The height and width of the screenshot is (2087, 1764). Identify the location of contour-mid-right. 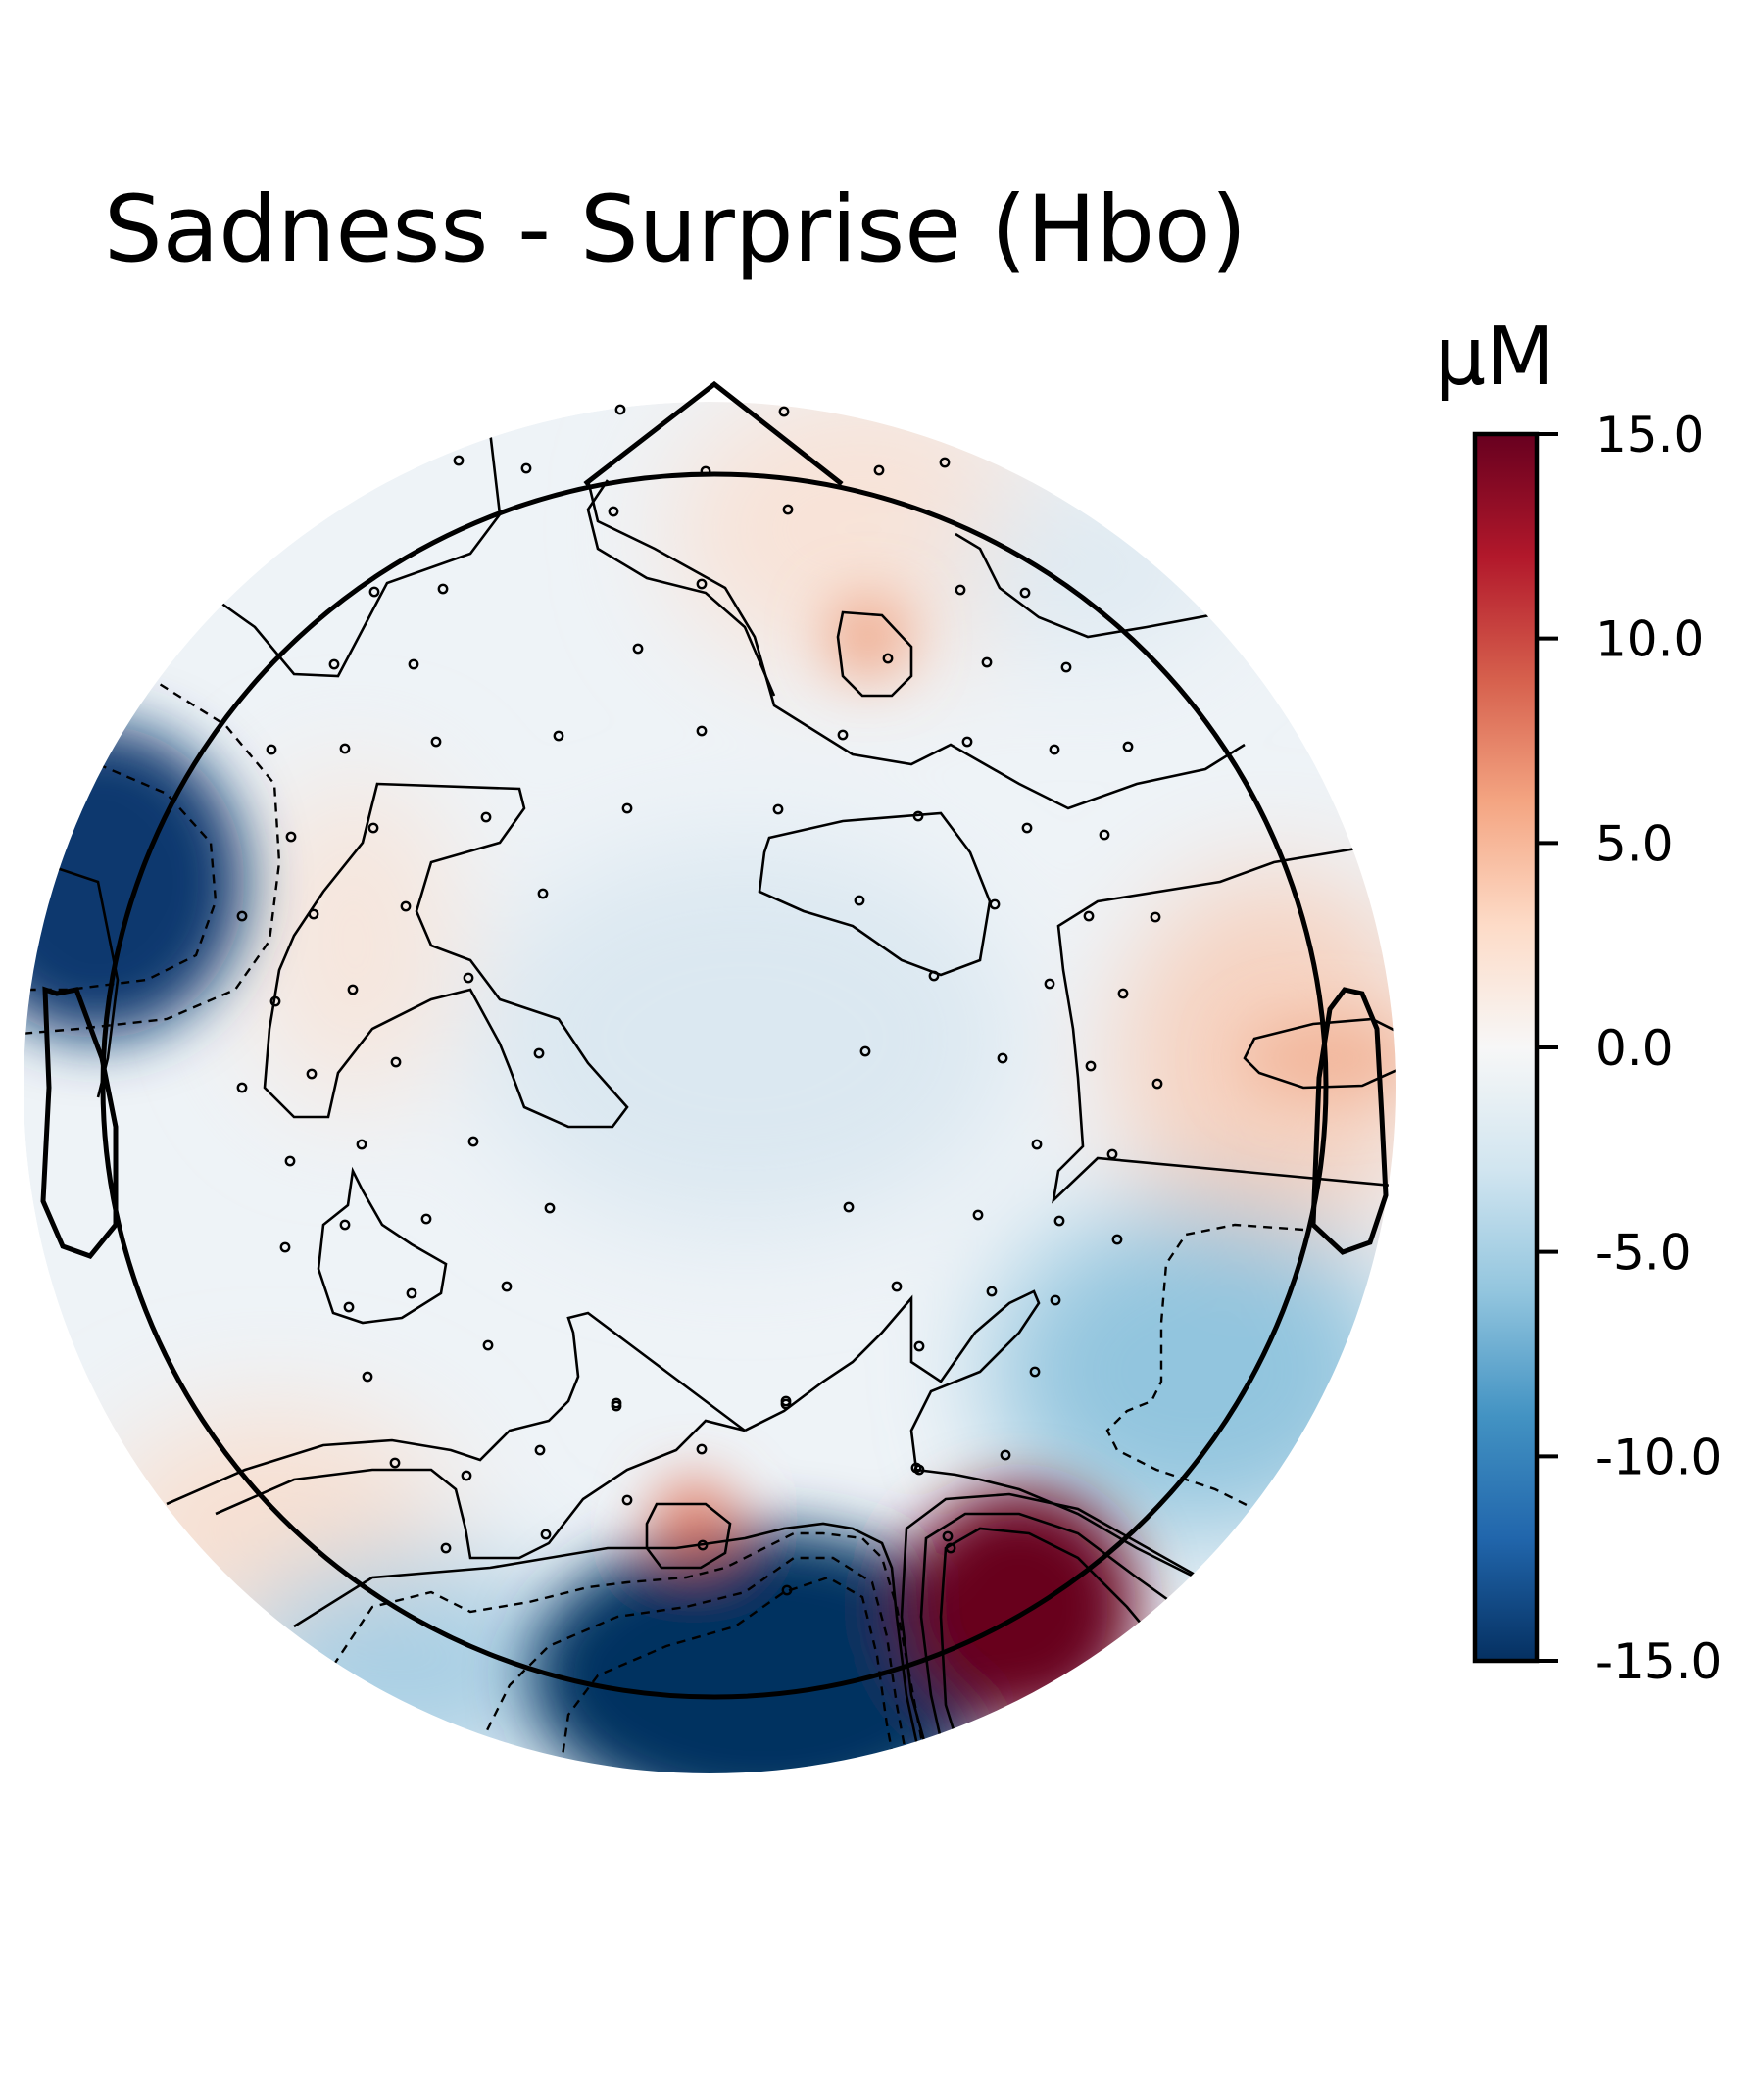
(875, 894).